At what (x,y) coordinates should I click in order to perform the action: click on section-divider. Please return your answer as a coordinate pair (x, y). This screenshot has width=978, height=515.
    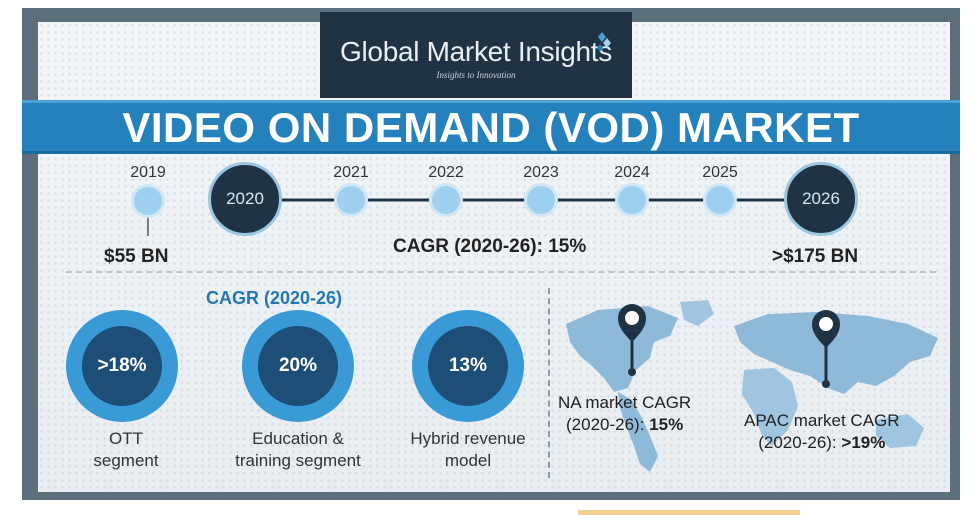
    Looking at the image, I should click on (501, 272).